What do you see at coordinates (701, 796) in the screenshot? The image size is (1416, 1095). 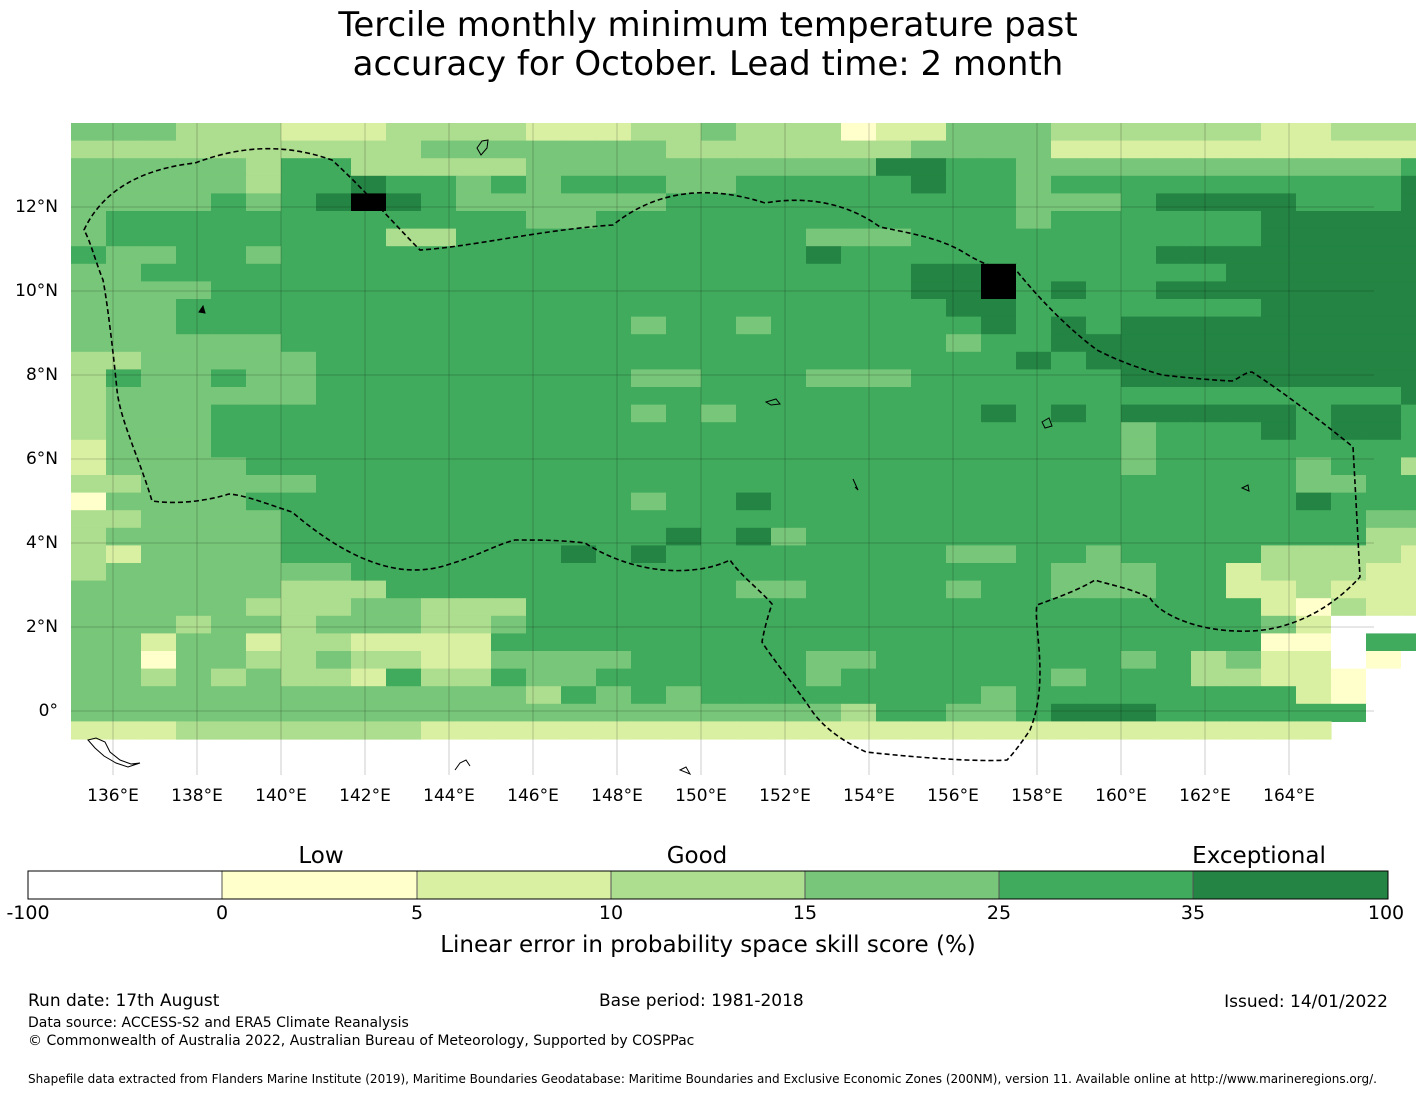 I see `lon-tick-label: 150°E` at bounding box center [701, 796].